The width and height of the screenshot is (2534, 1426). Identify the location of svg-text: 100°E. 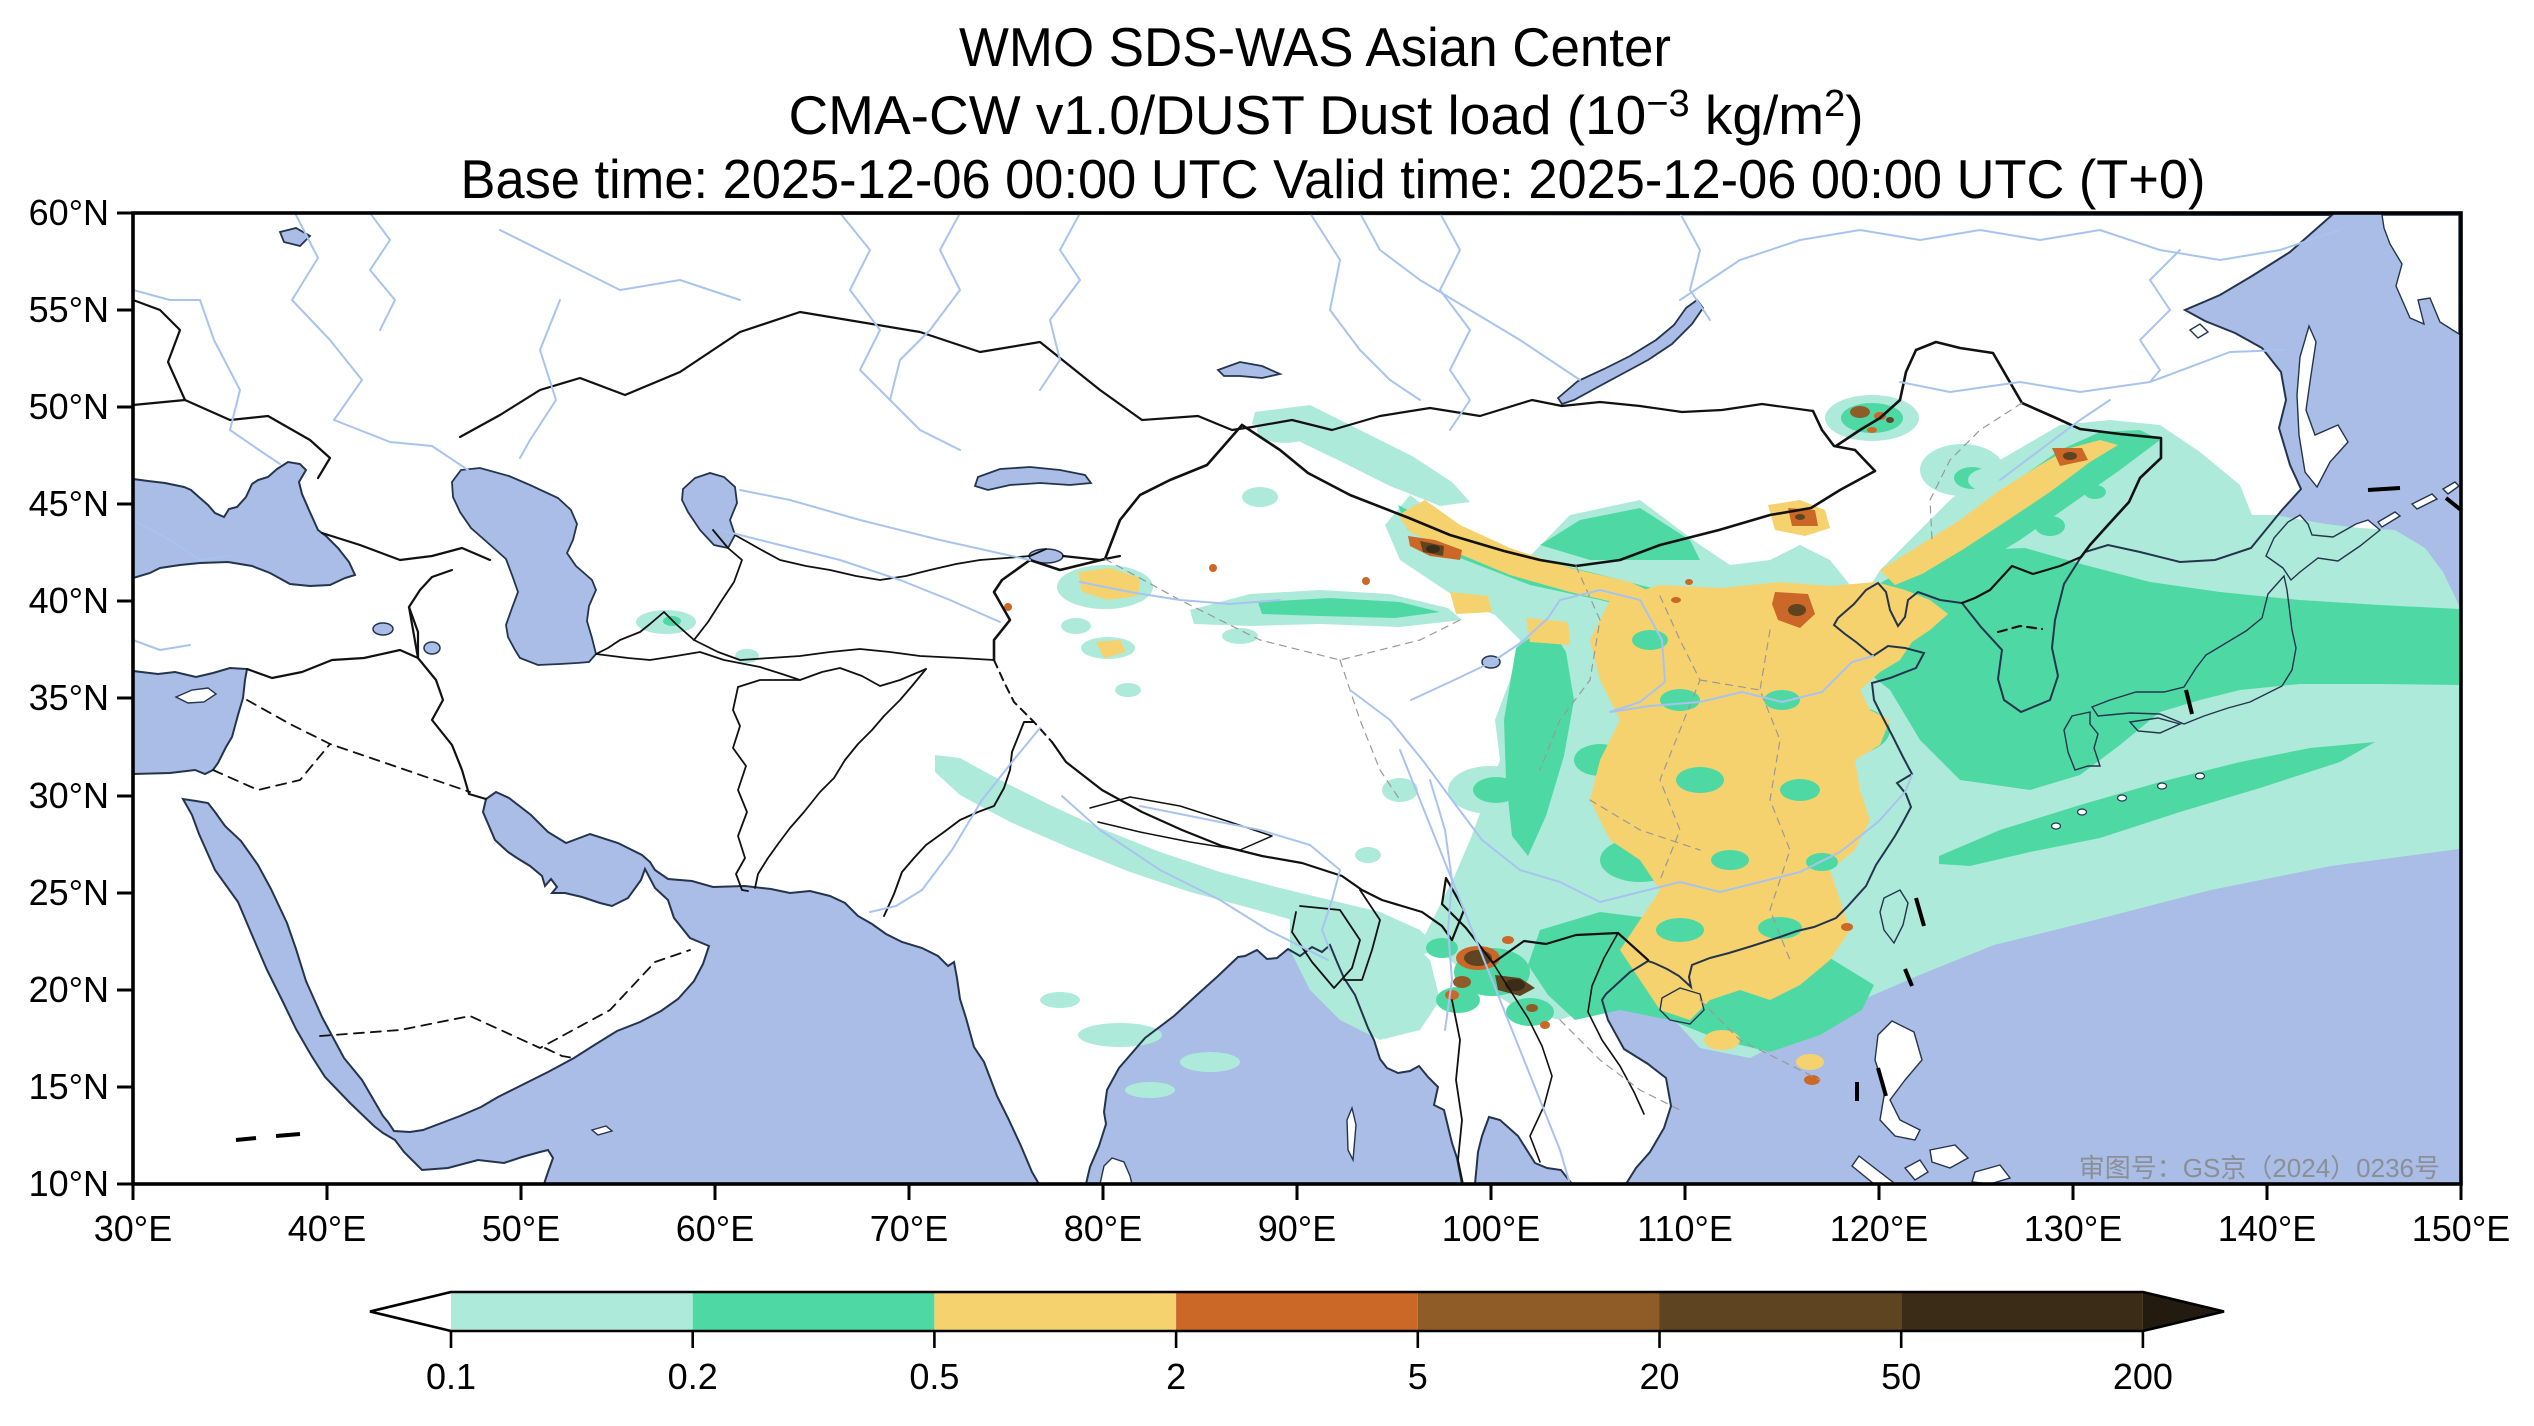
(1491, 1228).